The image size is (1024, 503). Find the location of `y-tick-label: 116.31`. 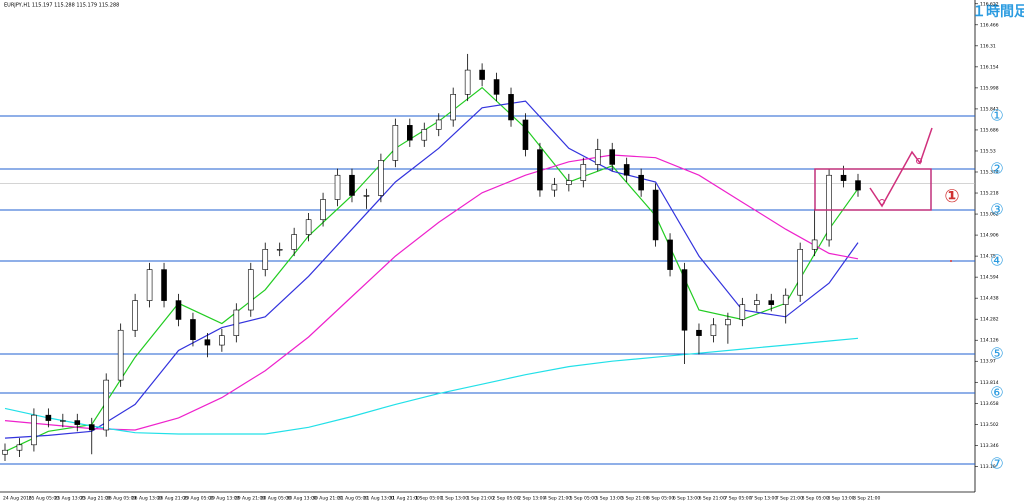

y-tick-label: 116.31 is located at coordinates (988, 46).